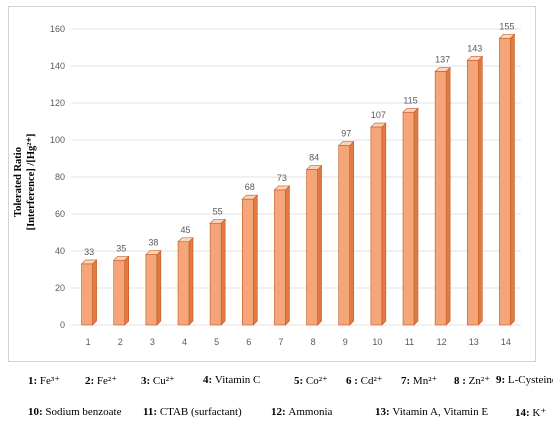  I want to click on legend-item-number: 10:, so click(37, 412).